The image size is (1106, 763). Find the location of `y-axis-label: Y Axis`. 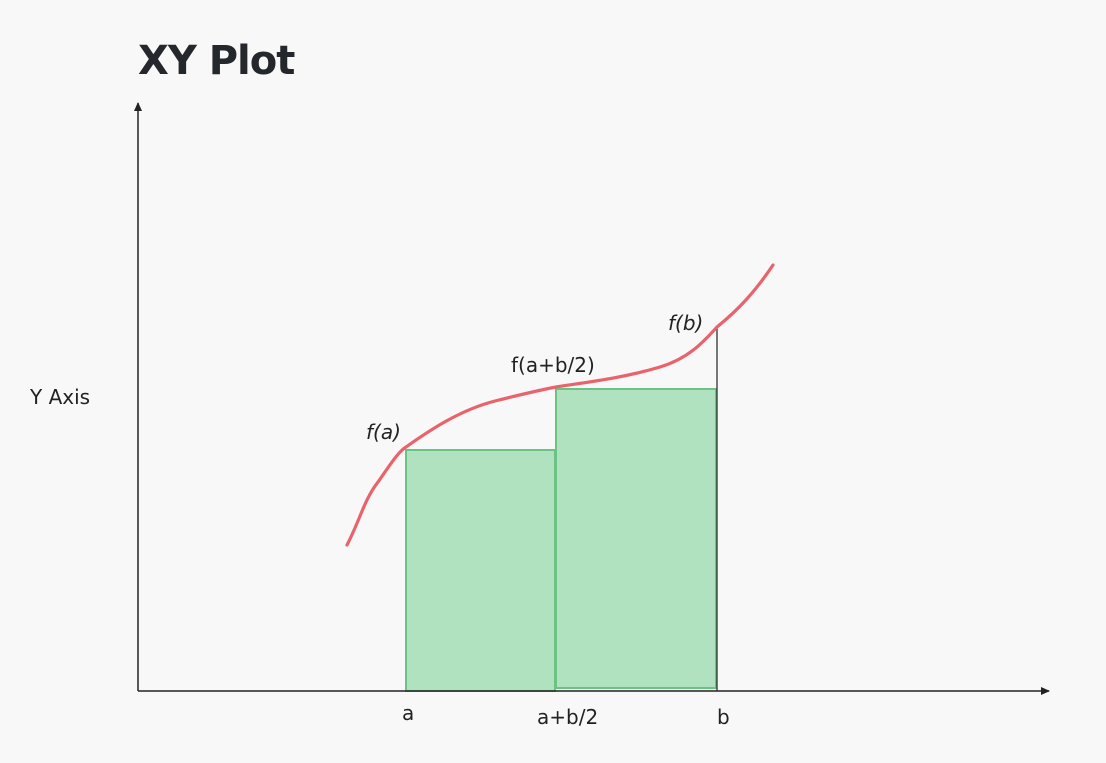

y-axis-label: Y Axis is located at coordinates (60, 397).